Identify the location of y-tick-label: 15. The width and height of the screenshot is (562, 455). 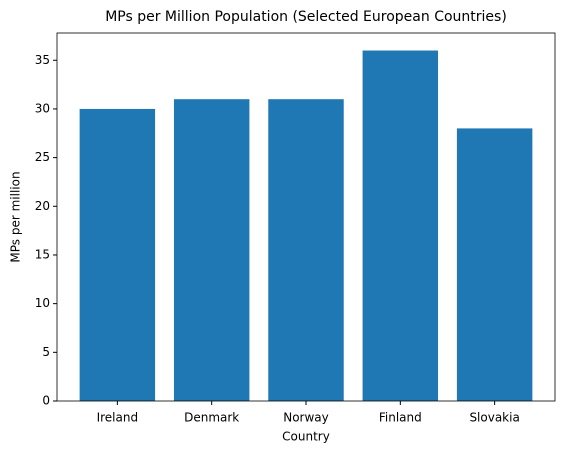
(42, 254).